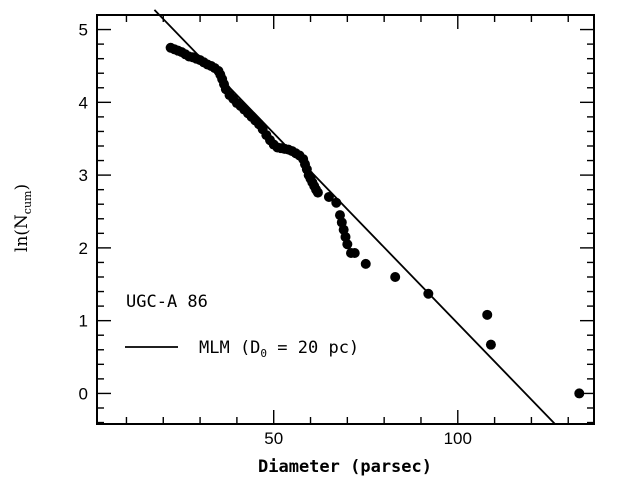  Describe the element at coordinates (83, 393) in the screenshot. I see `y-tick-label: 0` at that location.